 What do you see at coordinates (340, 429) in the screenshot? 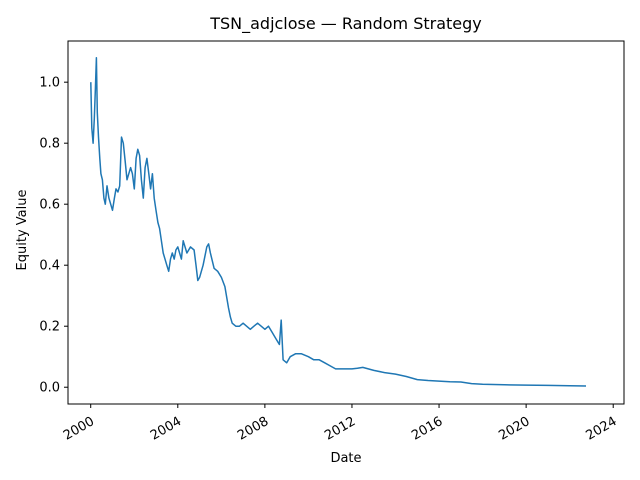
I see `x-tick-label: 2012` at bounding box center [340, 429].